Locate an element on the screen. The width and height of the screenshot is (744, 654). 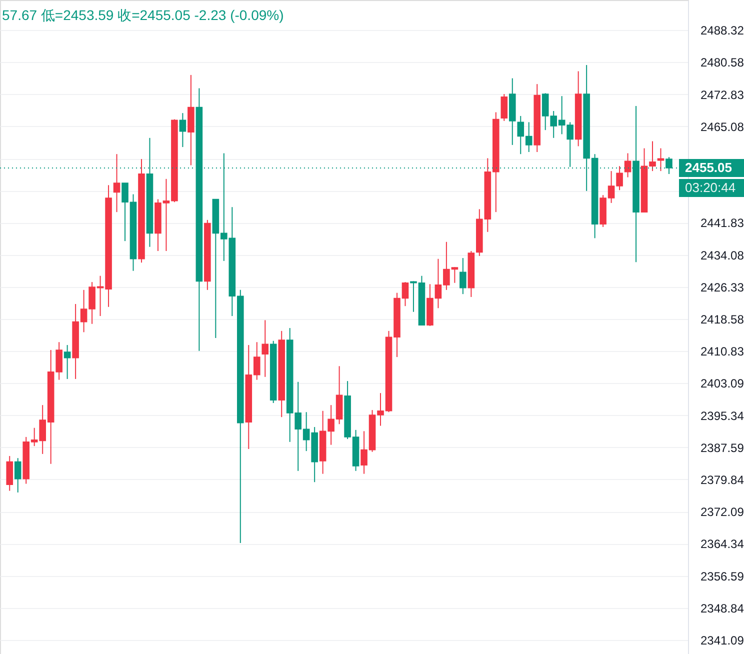
y-tick-label: 2356.59 is located at coordinates (722, 576).